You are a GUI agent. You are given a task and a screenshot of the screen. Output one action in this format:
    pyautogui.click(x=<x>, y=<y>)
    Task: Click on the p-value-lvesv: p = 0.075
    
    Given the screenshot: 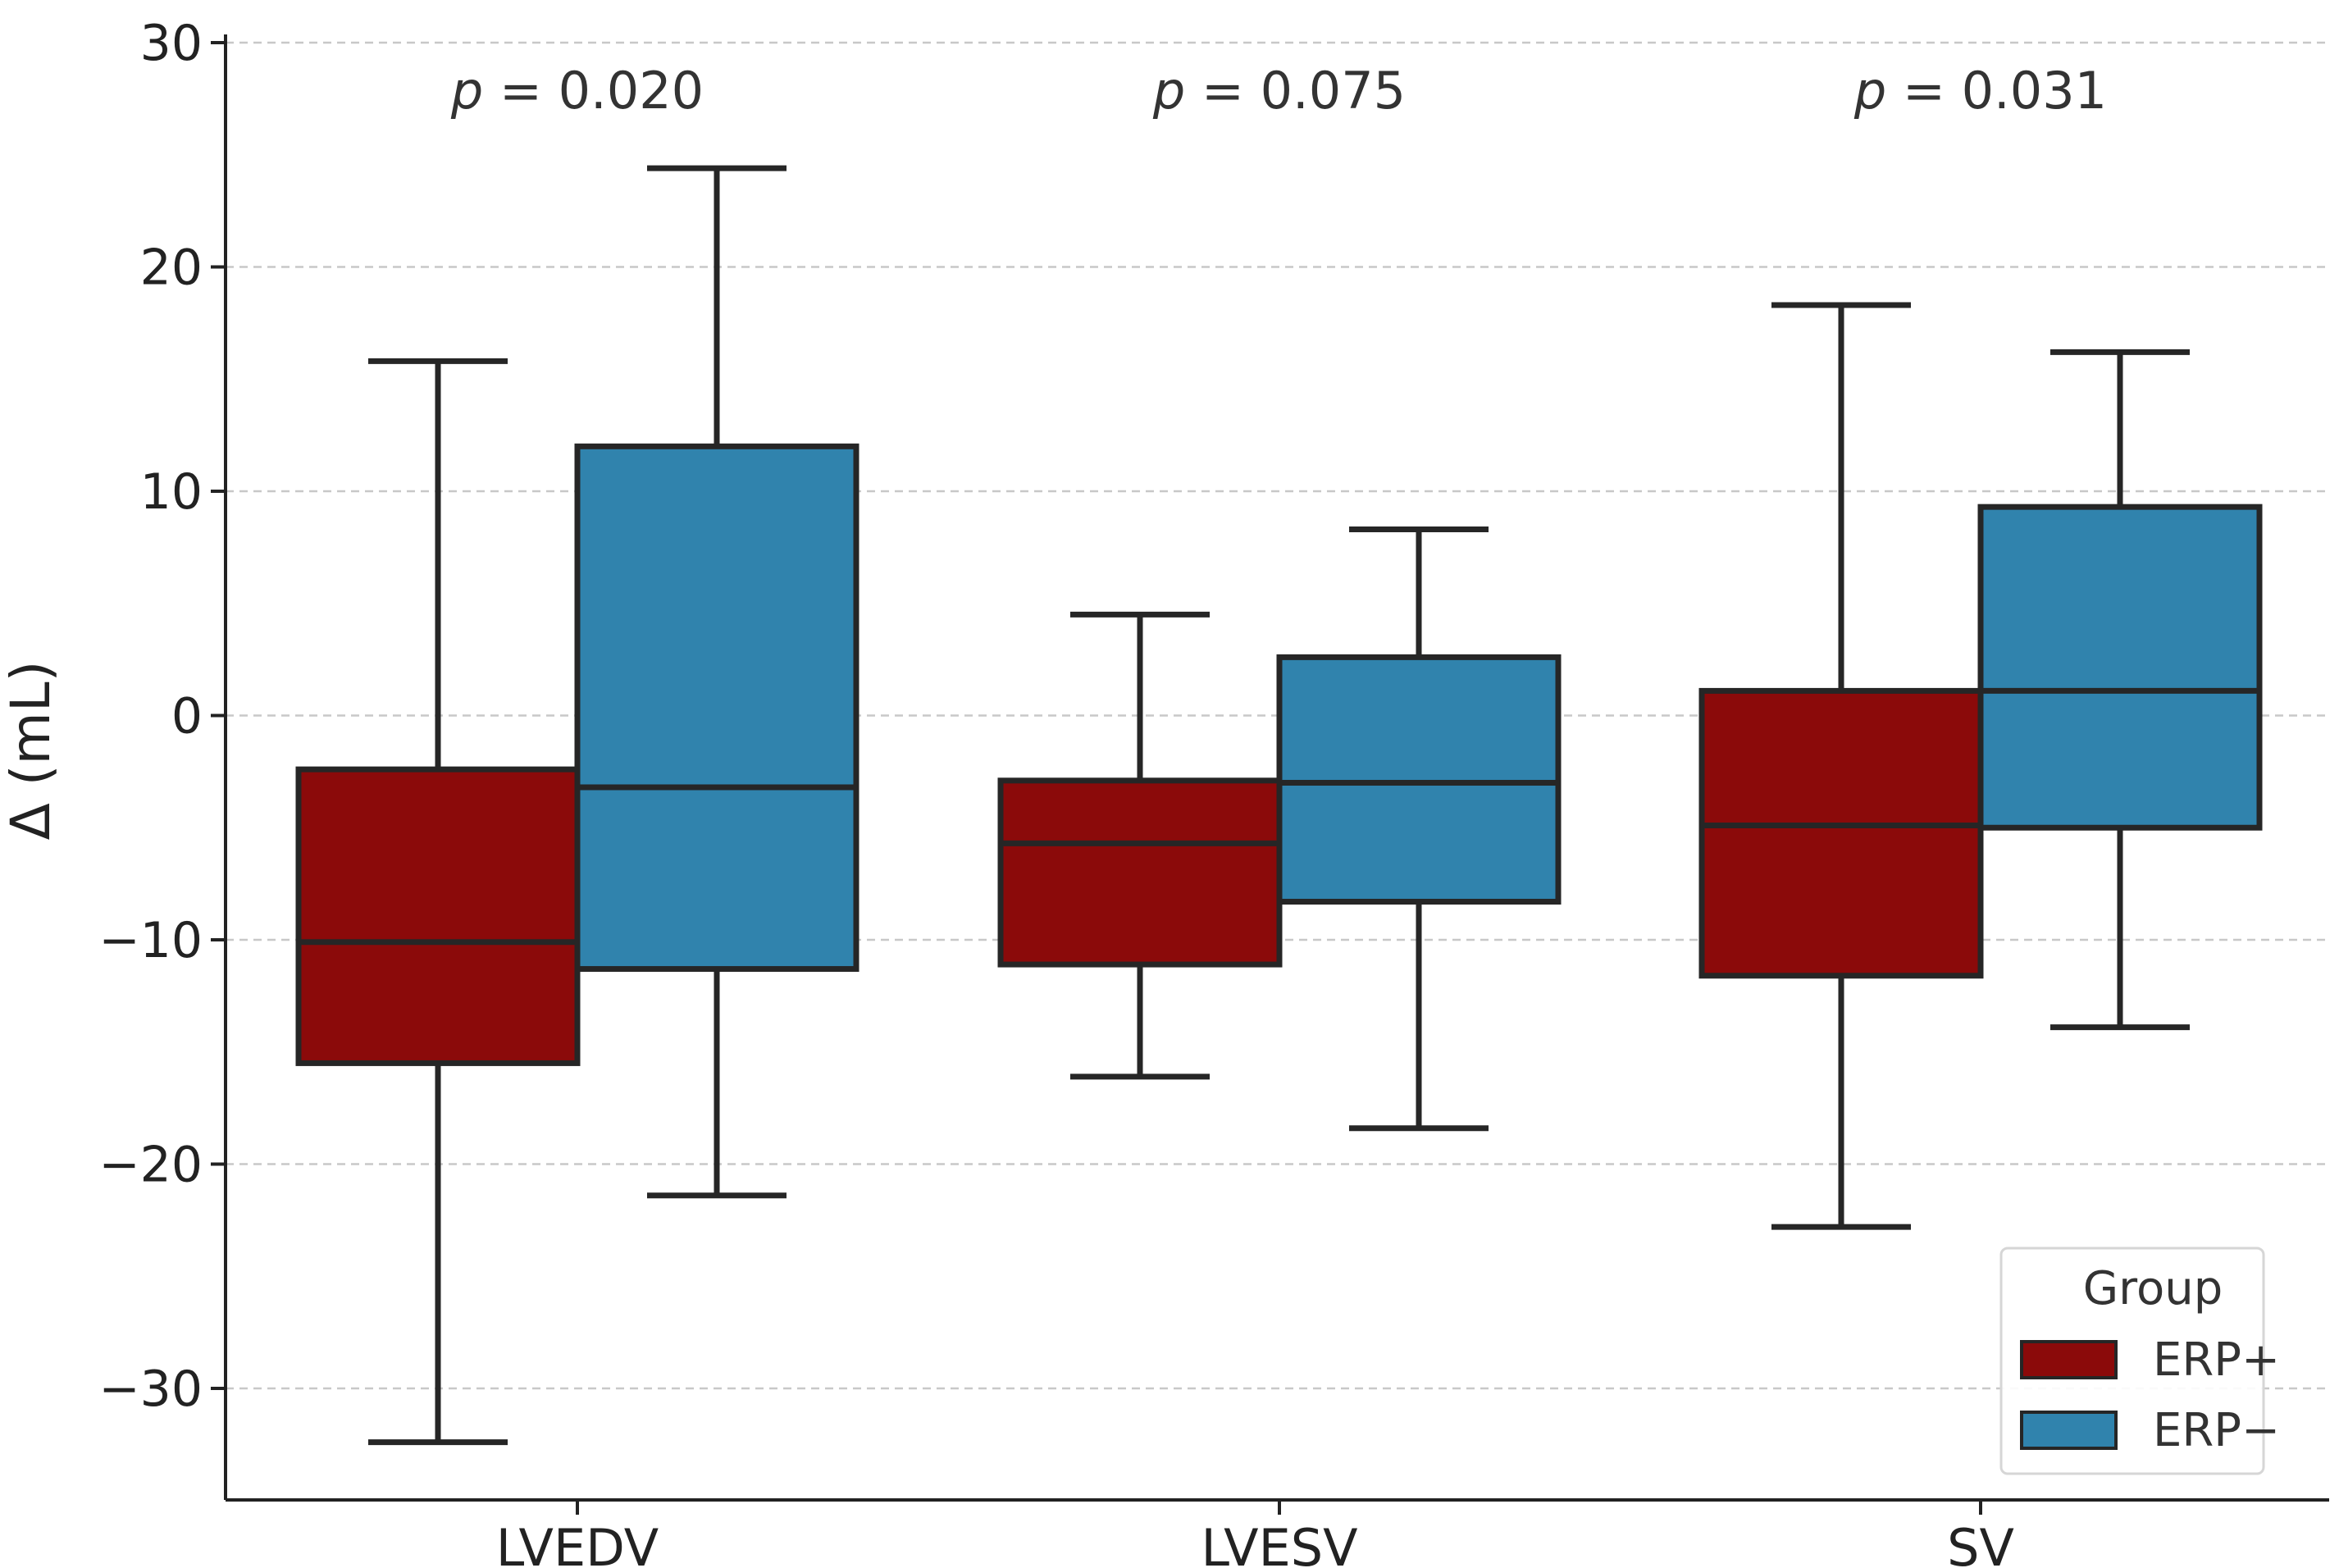 What is the action you would take?
    pyautogui.click(x=1279, y=91)
    